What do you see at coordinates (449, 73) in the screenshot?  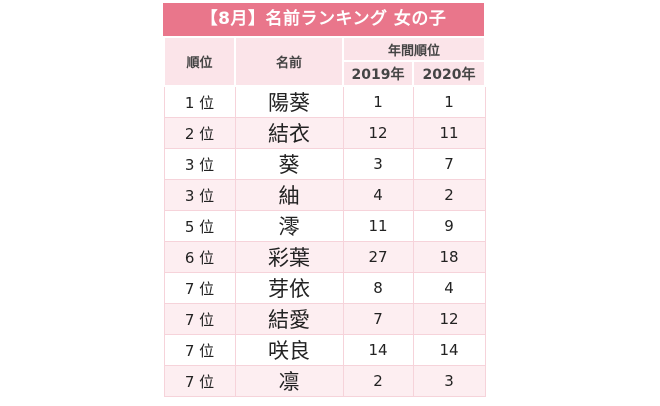 I see `header-2020: 2020年` at bounding box center [449, 73].